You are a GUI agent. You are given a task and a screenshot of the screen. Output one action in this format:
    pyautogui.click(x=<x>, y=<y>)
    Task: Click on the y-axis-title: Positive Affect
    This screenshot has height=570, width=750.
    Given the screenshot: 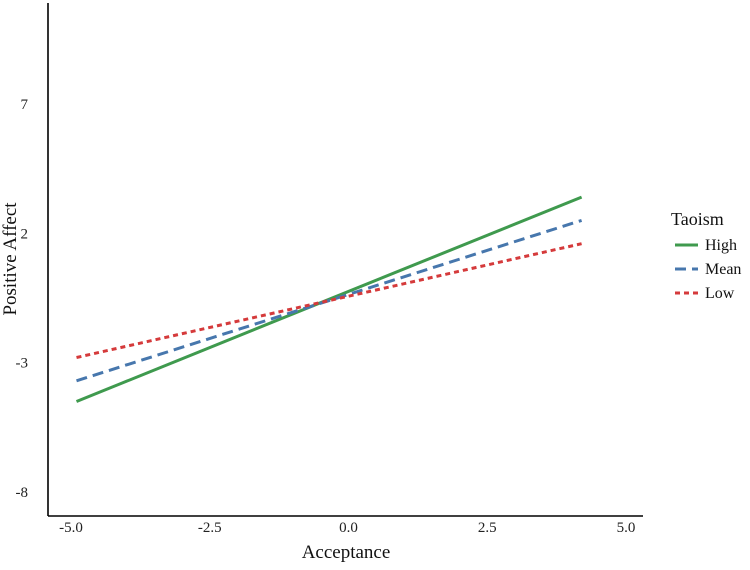 What is the action you would take?
    pyautogui.click(x=10, y=259)
    